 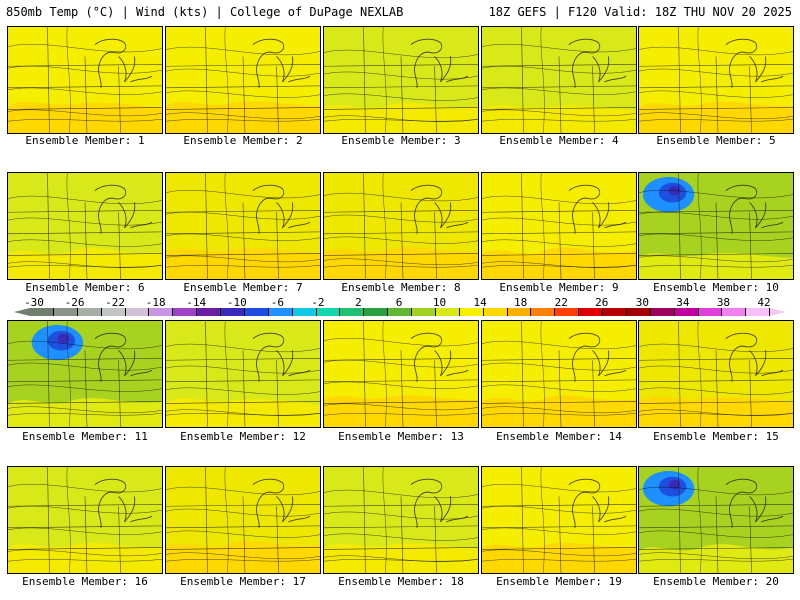 I want to click on ensemble-member-label: Ensemble Member: 16, so click(x=85, y=581).